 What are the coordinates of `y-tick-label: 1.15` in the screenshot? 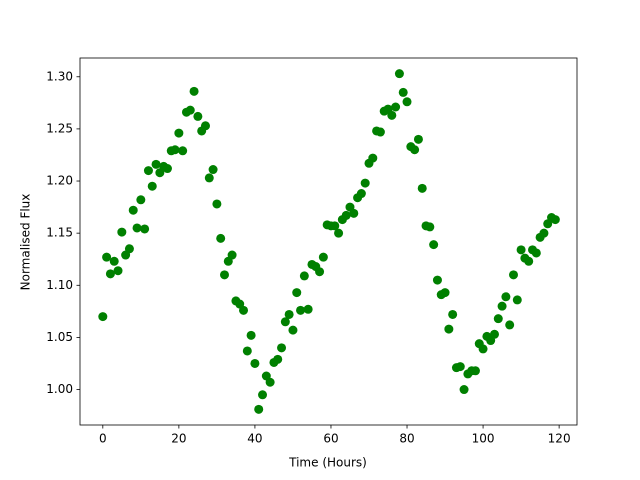 It's located at (59, 233).